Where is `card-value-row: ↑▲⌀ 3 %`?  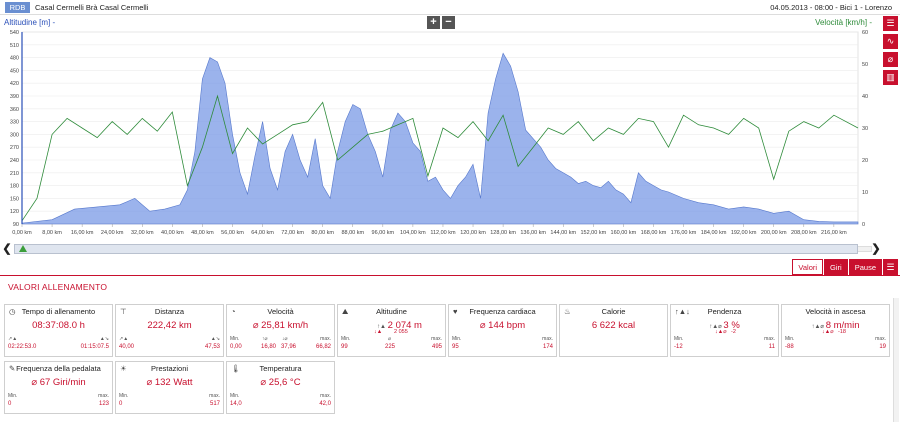
card-value-row: ↑▲⌀ 3 % is located at coordinates (724, 325).